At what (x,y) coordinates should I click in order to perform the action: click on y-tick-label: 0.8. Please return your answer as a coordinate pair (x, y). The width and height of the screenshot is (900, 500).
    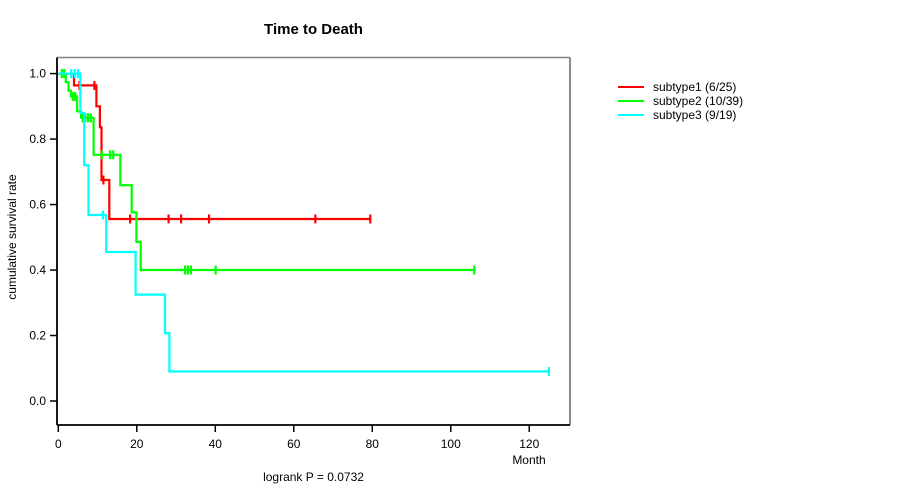
    Looking at the image, I should click on (37, 139).